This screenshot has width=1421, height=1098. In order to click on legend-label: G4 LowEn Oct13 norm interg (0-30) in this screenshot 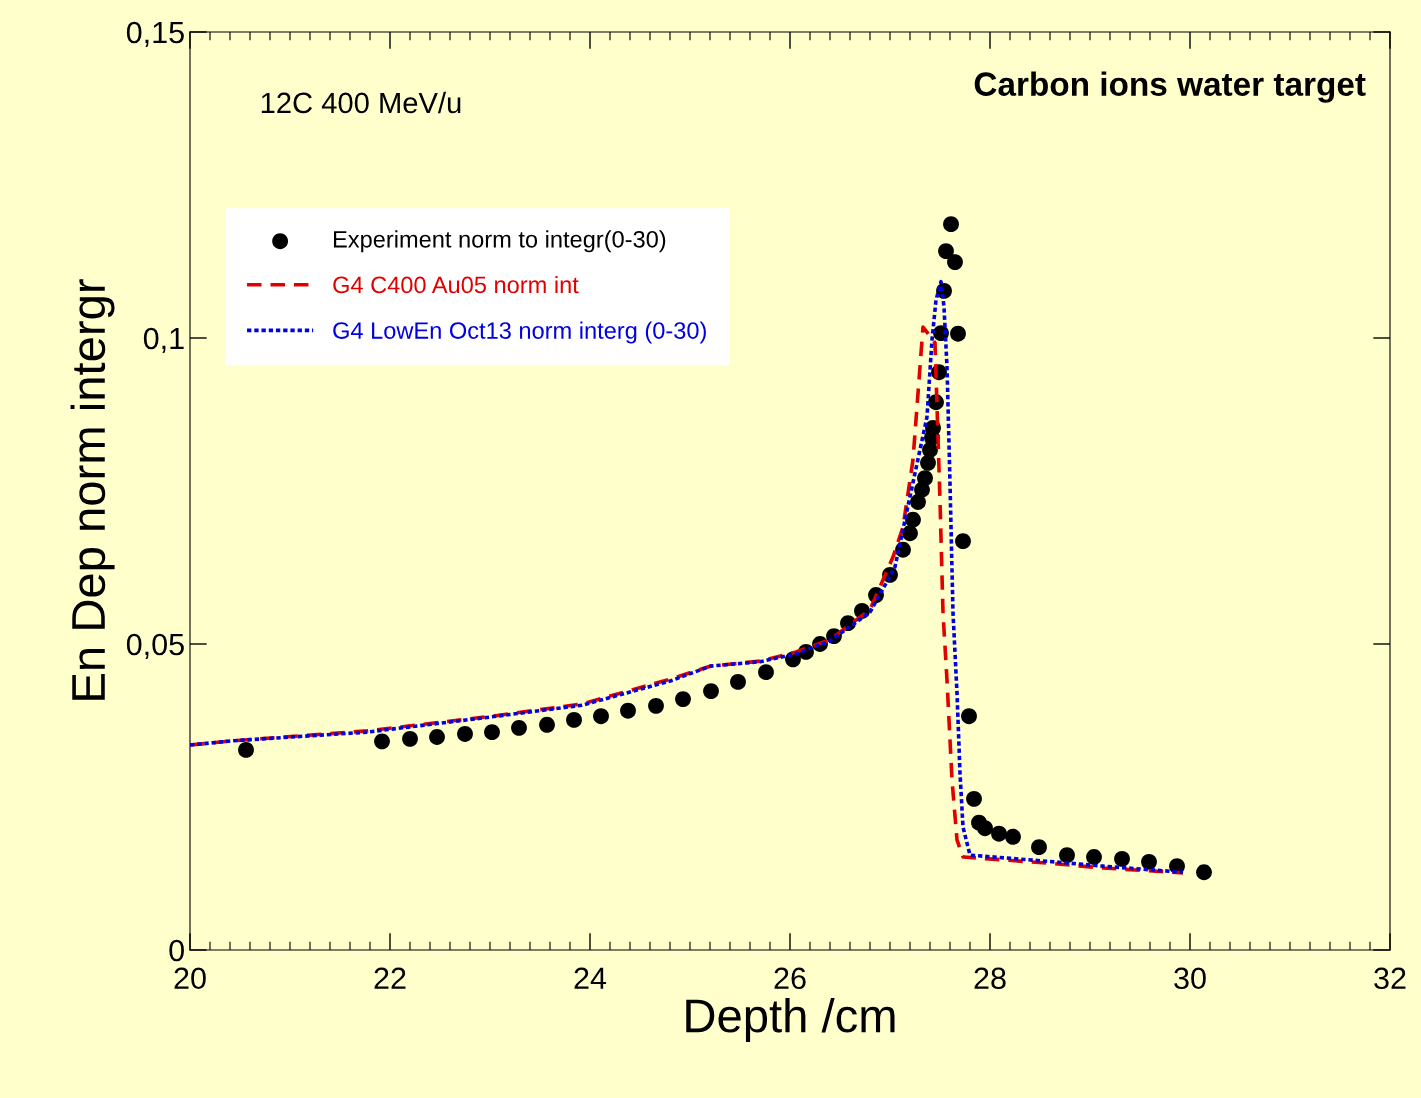, I will do `click(519, 332)`.